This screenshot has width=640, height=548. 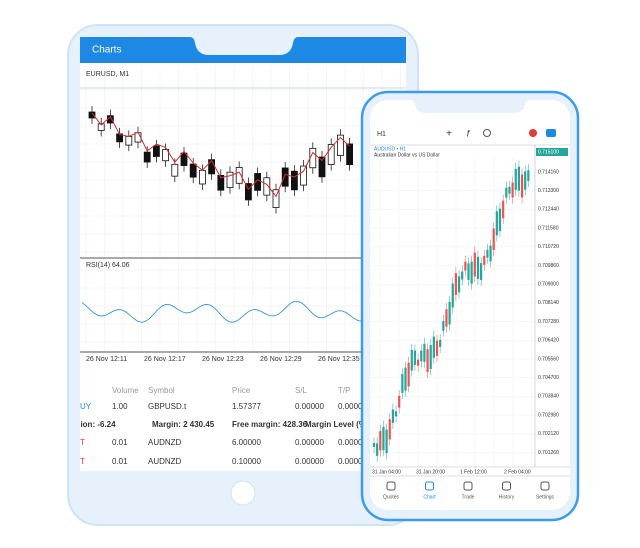 What do you see at coordinates (244, 46) in the screenshot?
I see `tablet-notch` at bounding box center [244, 46].